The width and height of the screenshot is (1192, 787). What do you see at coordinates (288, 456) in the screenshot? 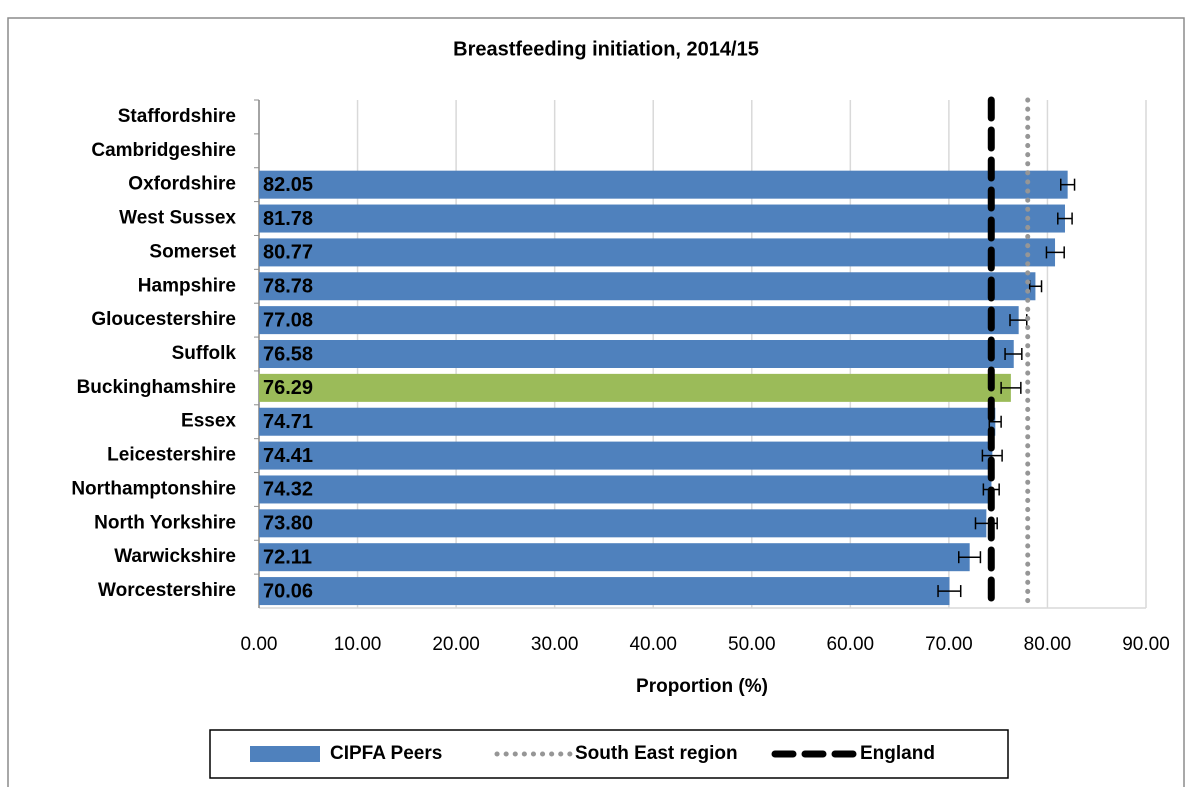
I see `data-label: 74.41` at bounding box center [288, 456].